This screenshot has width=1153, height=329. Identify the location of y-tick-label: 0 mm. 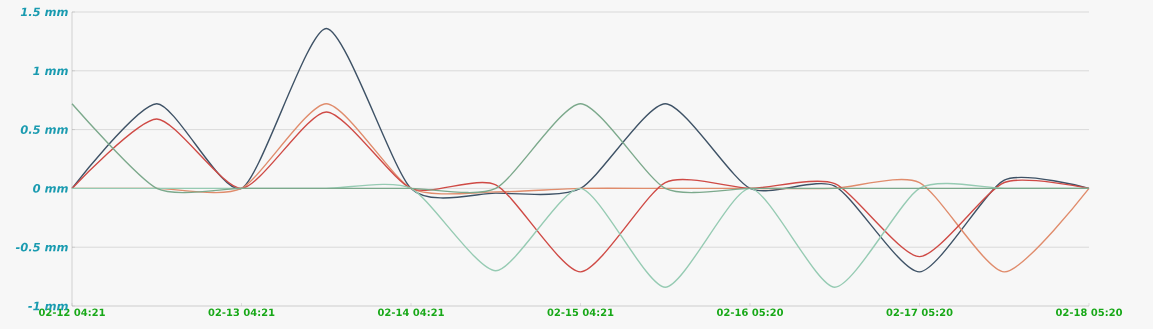
(50, 188).